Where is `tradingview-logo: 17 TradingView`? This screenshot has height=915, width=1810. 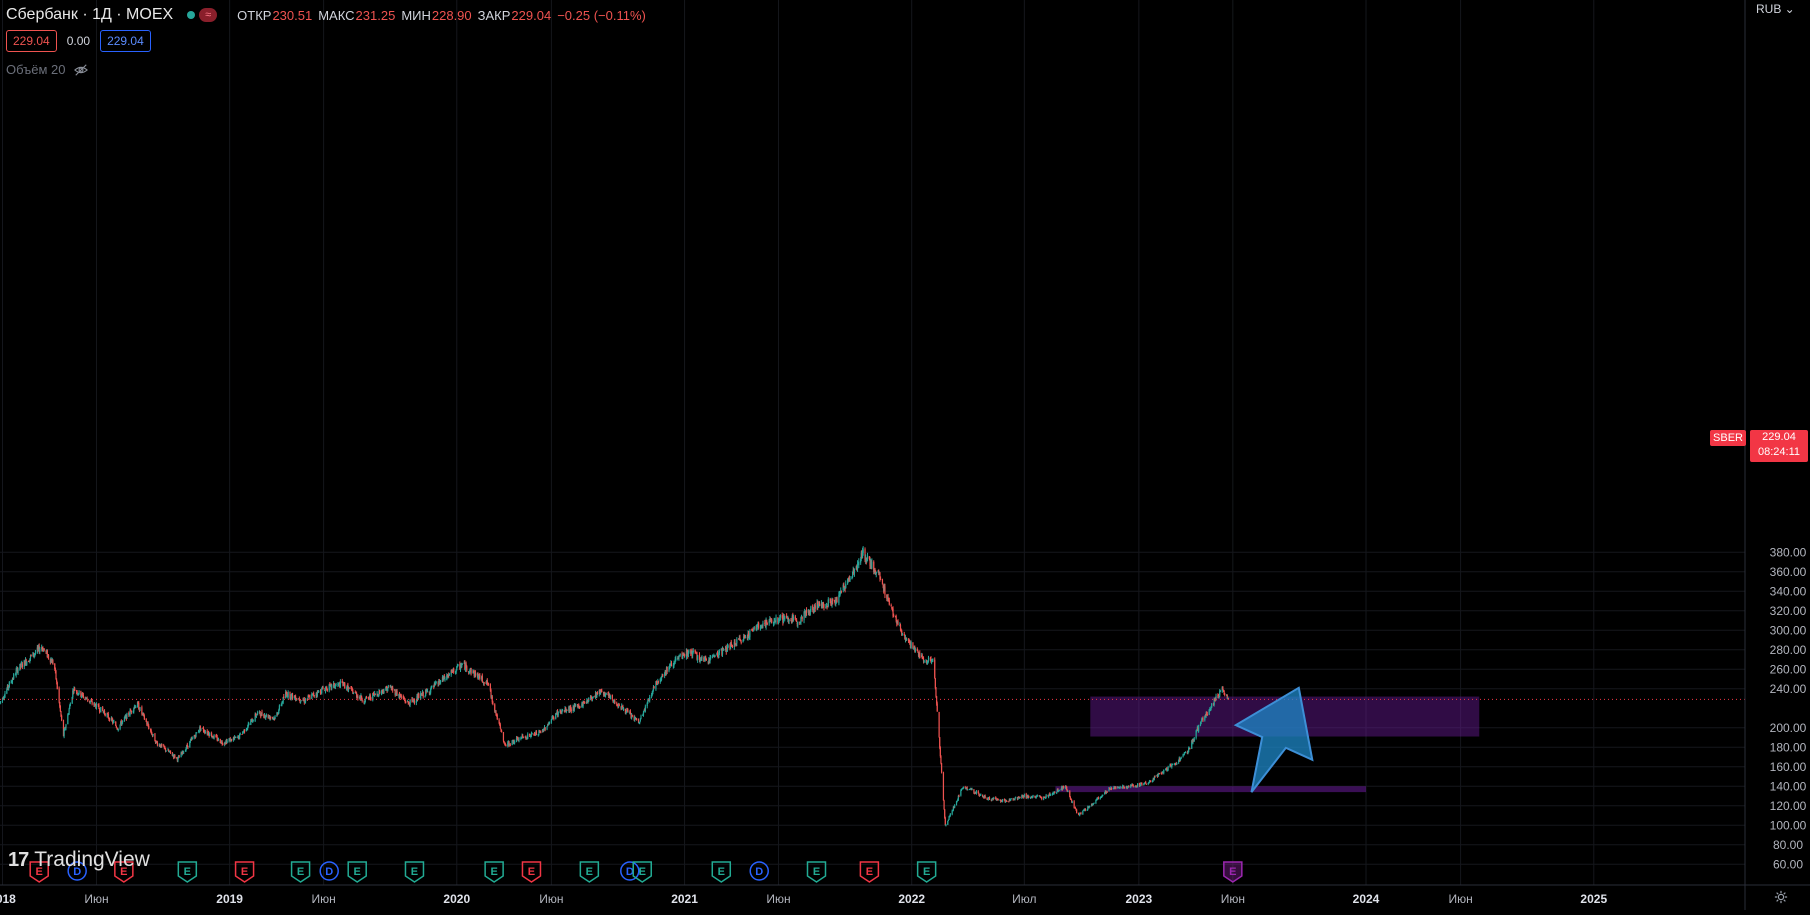
tradingview-logo: 17 TradingView is located at coordinates (79, 860).